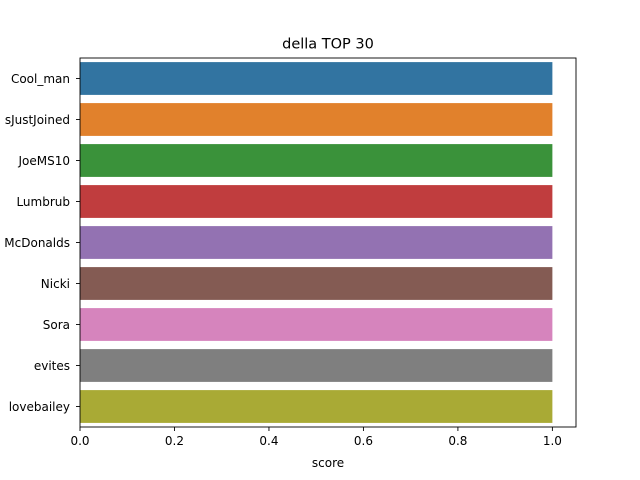  What do you see at coordinates (316, 324) in the screenshot?
I see `bar-Sora` at bounding box center [316, 324].